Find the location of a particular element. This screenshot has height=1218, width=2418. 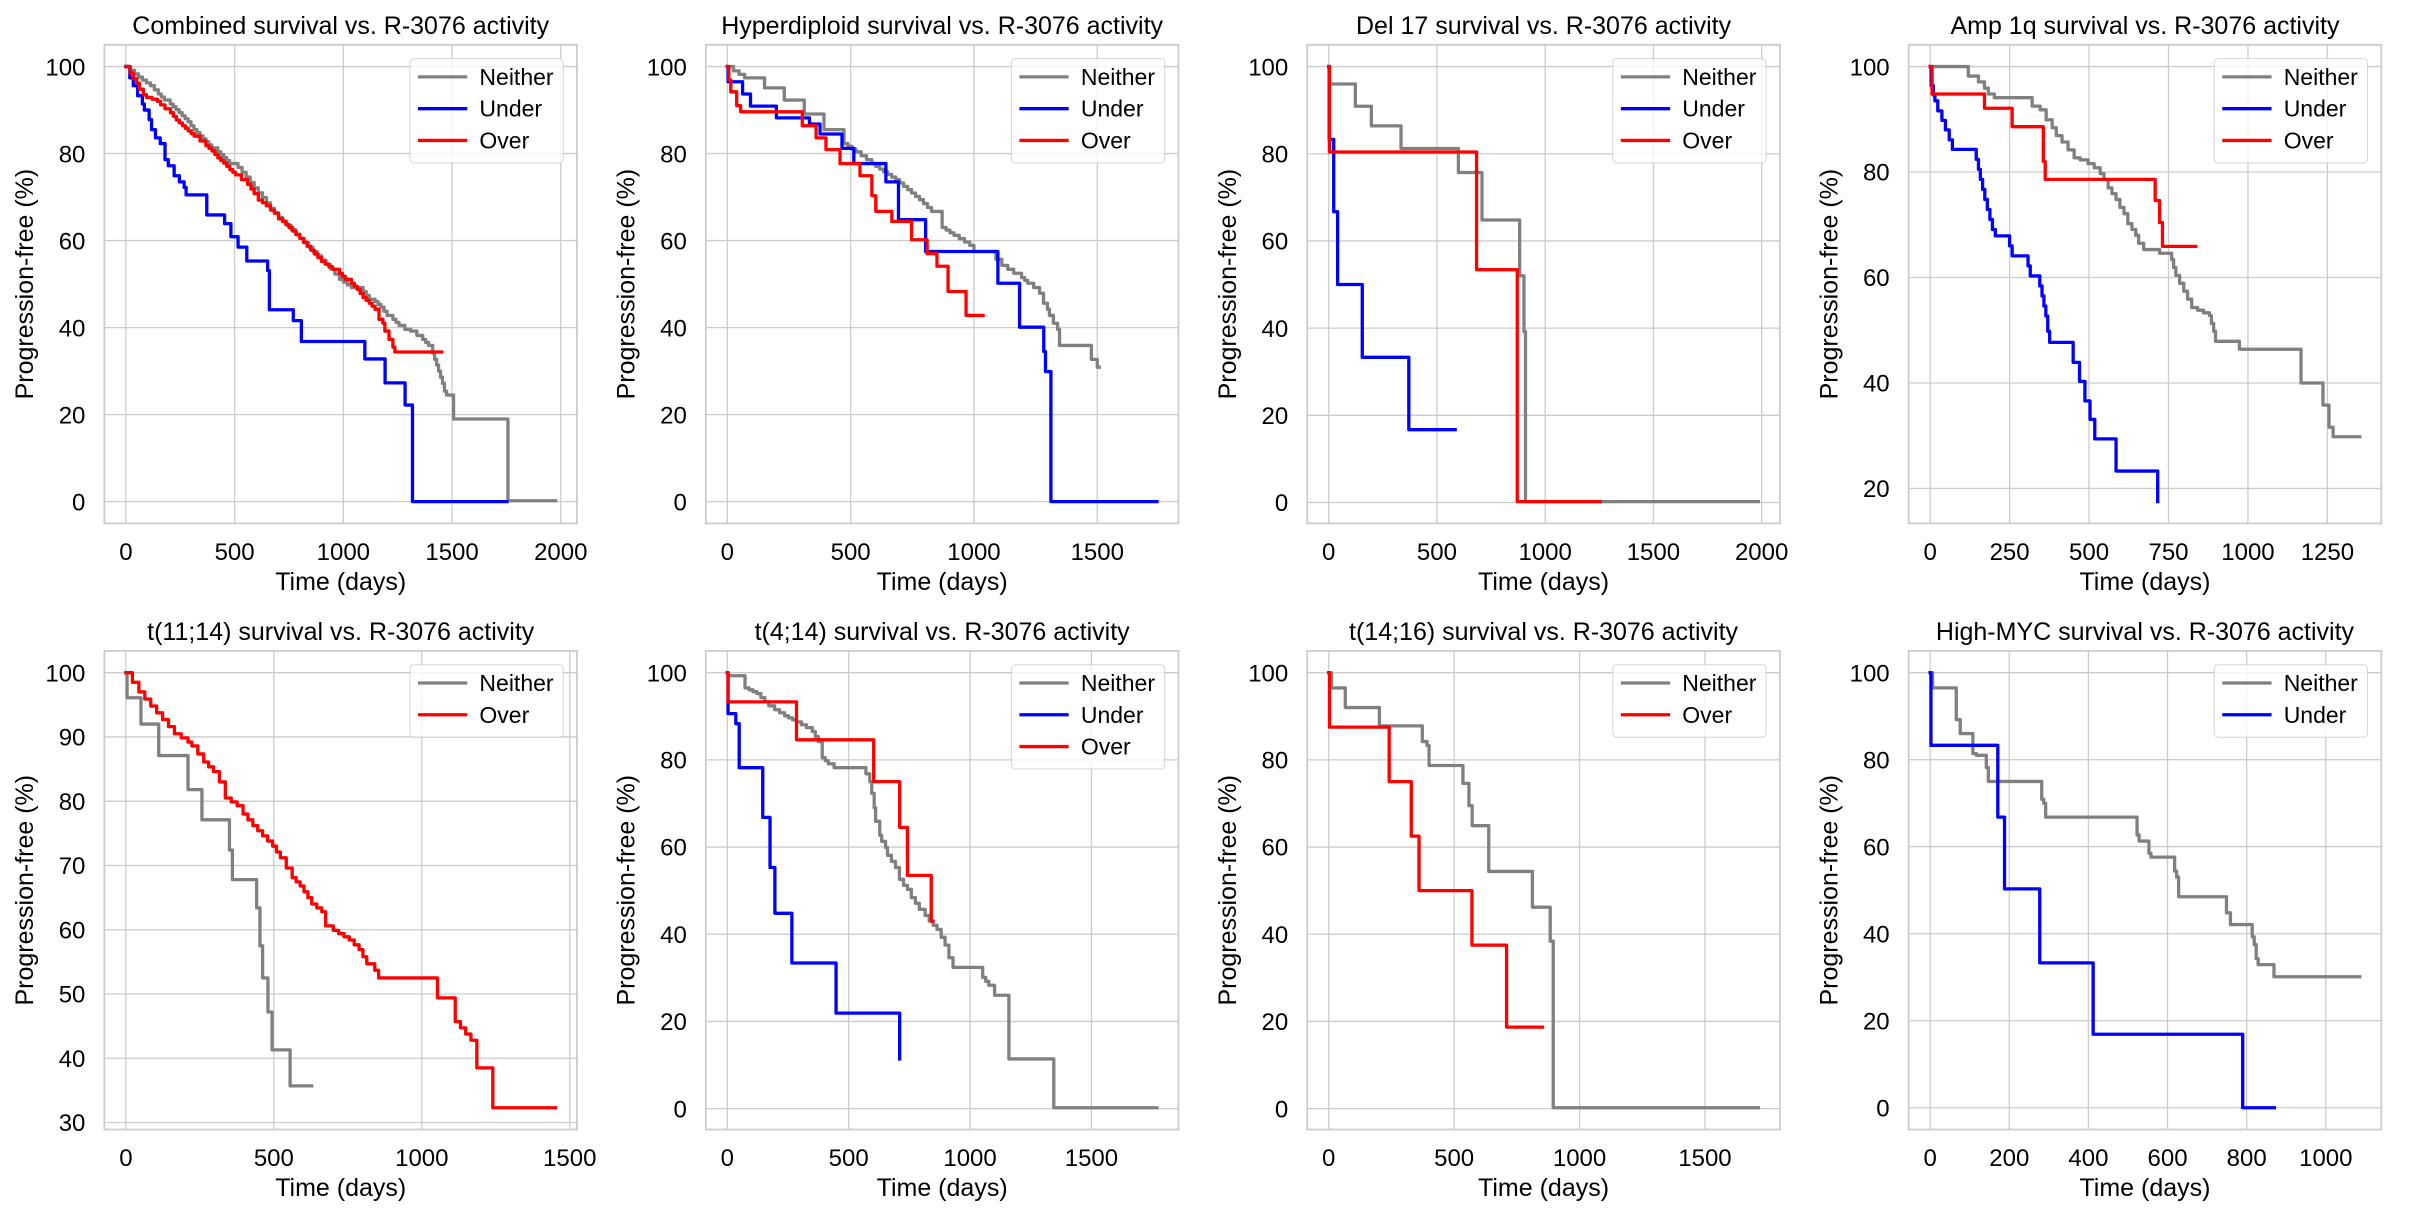

svg-text: 400 is located at coordinates (2088, 1158).